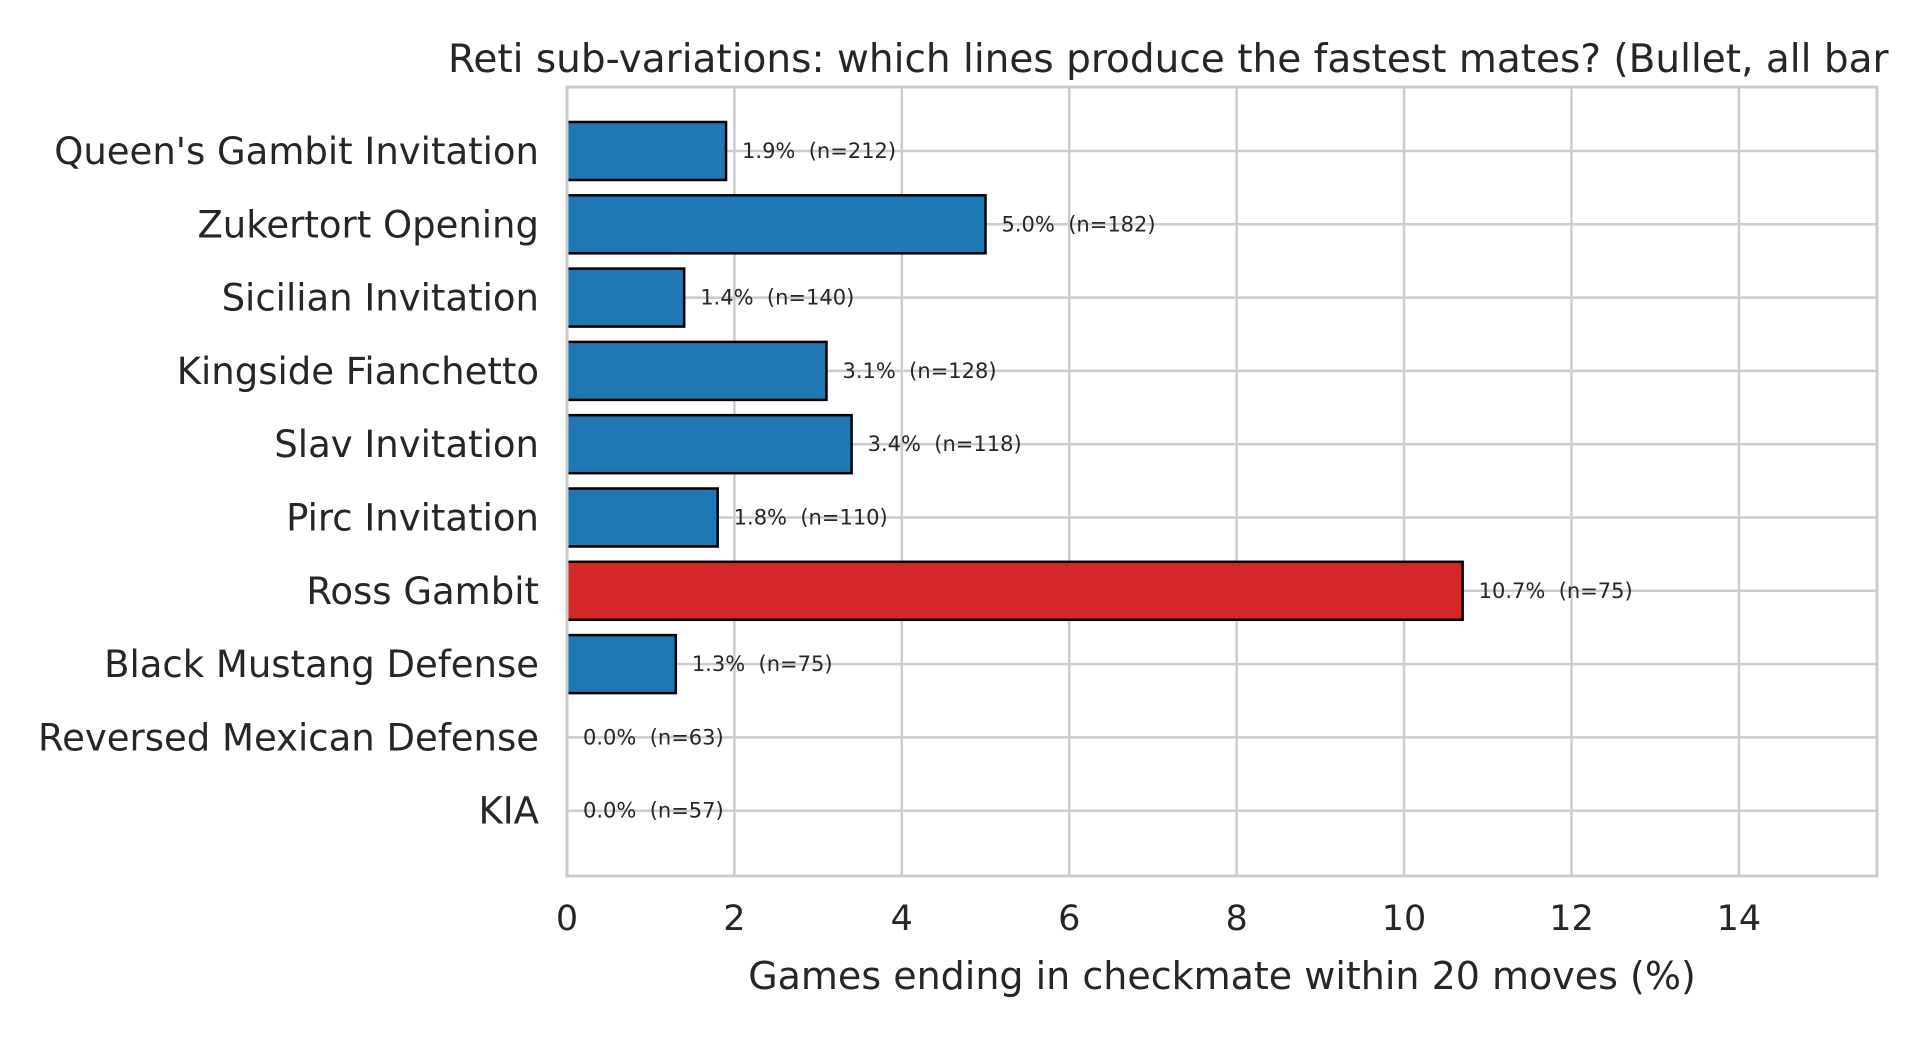  Describe the element at coordinates (368, 224) in the screenshot. I see `y-tick-label: Zukertort Opening` at that location.